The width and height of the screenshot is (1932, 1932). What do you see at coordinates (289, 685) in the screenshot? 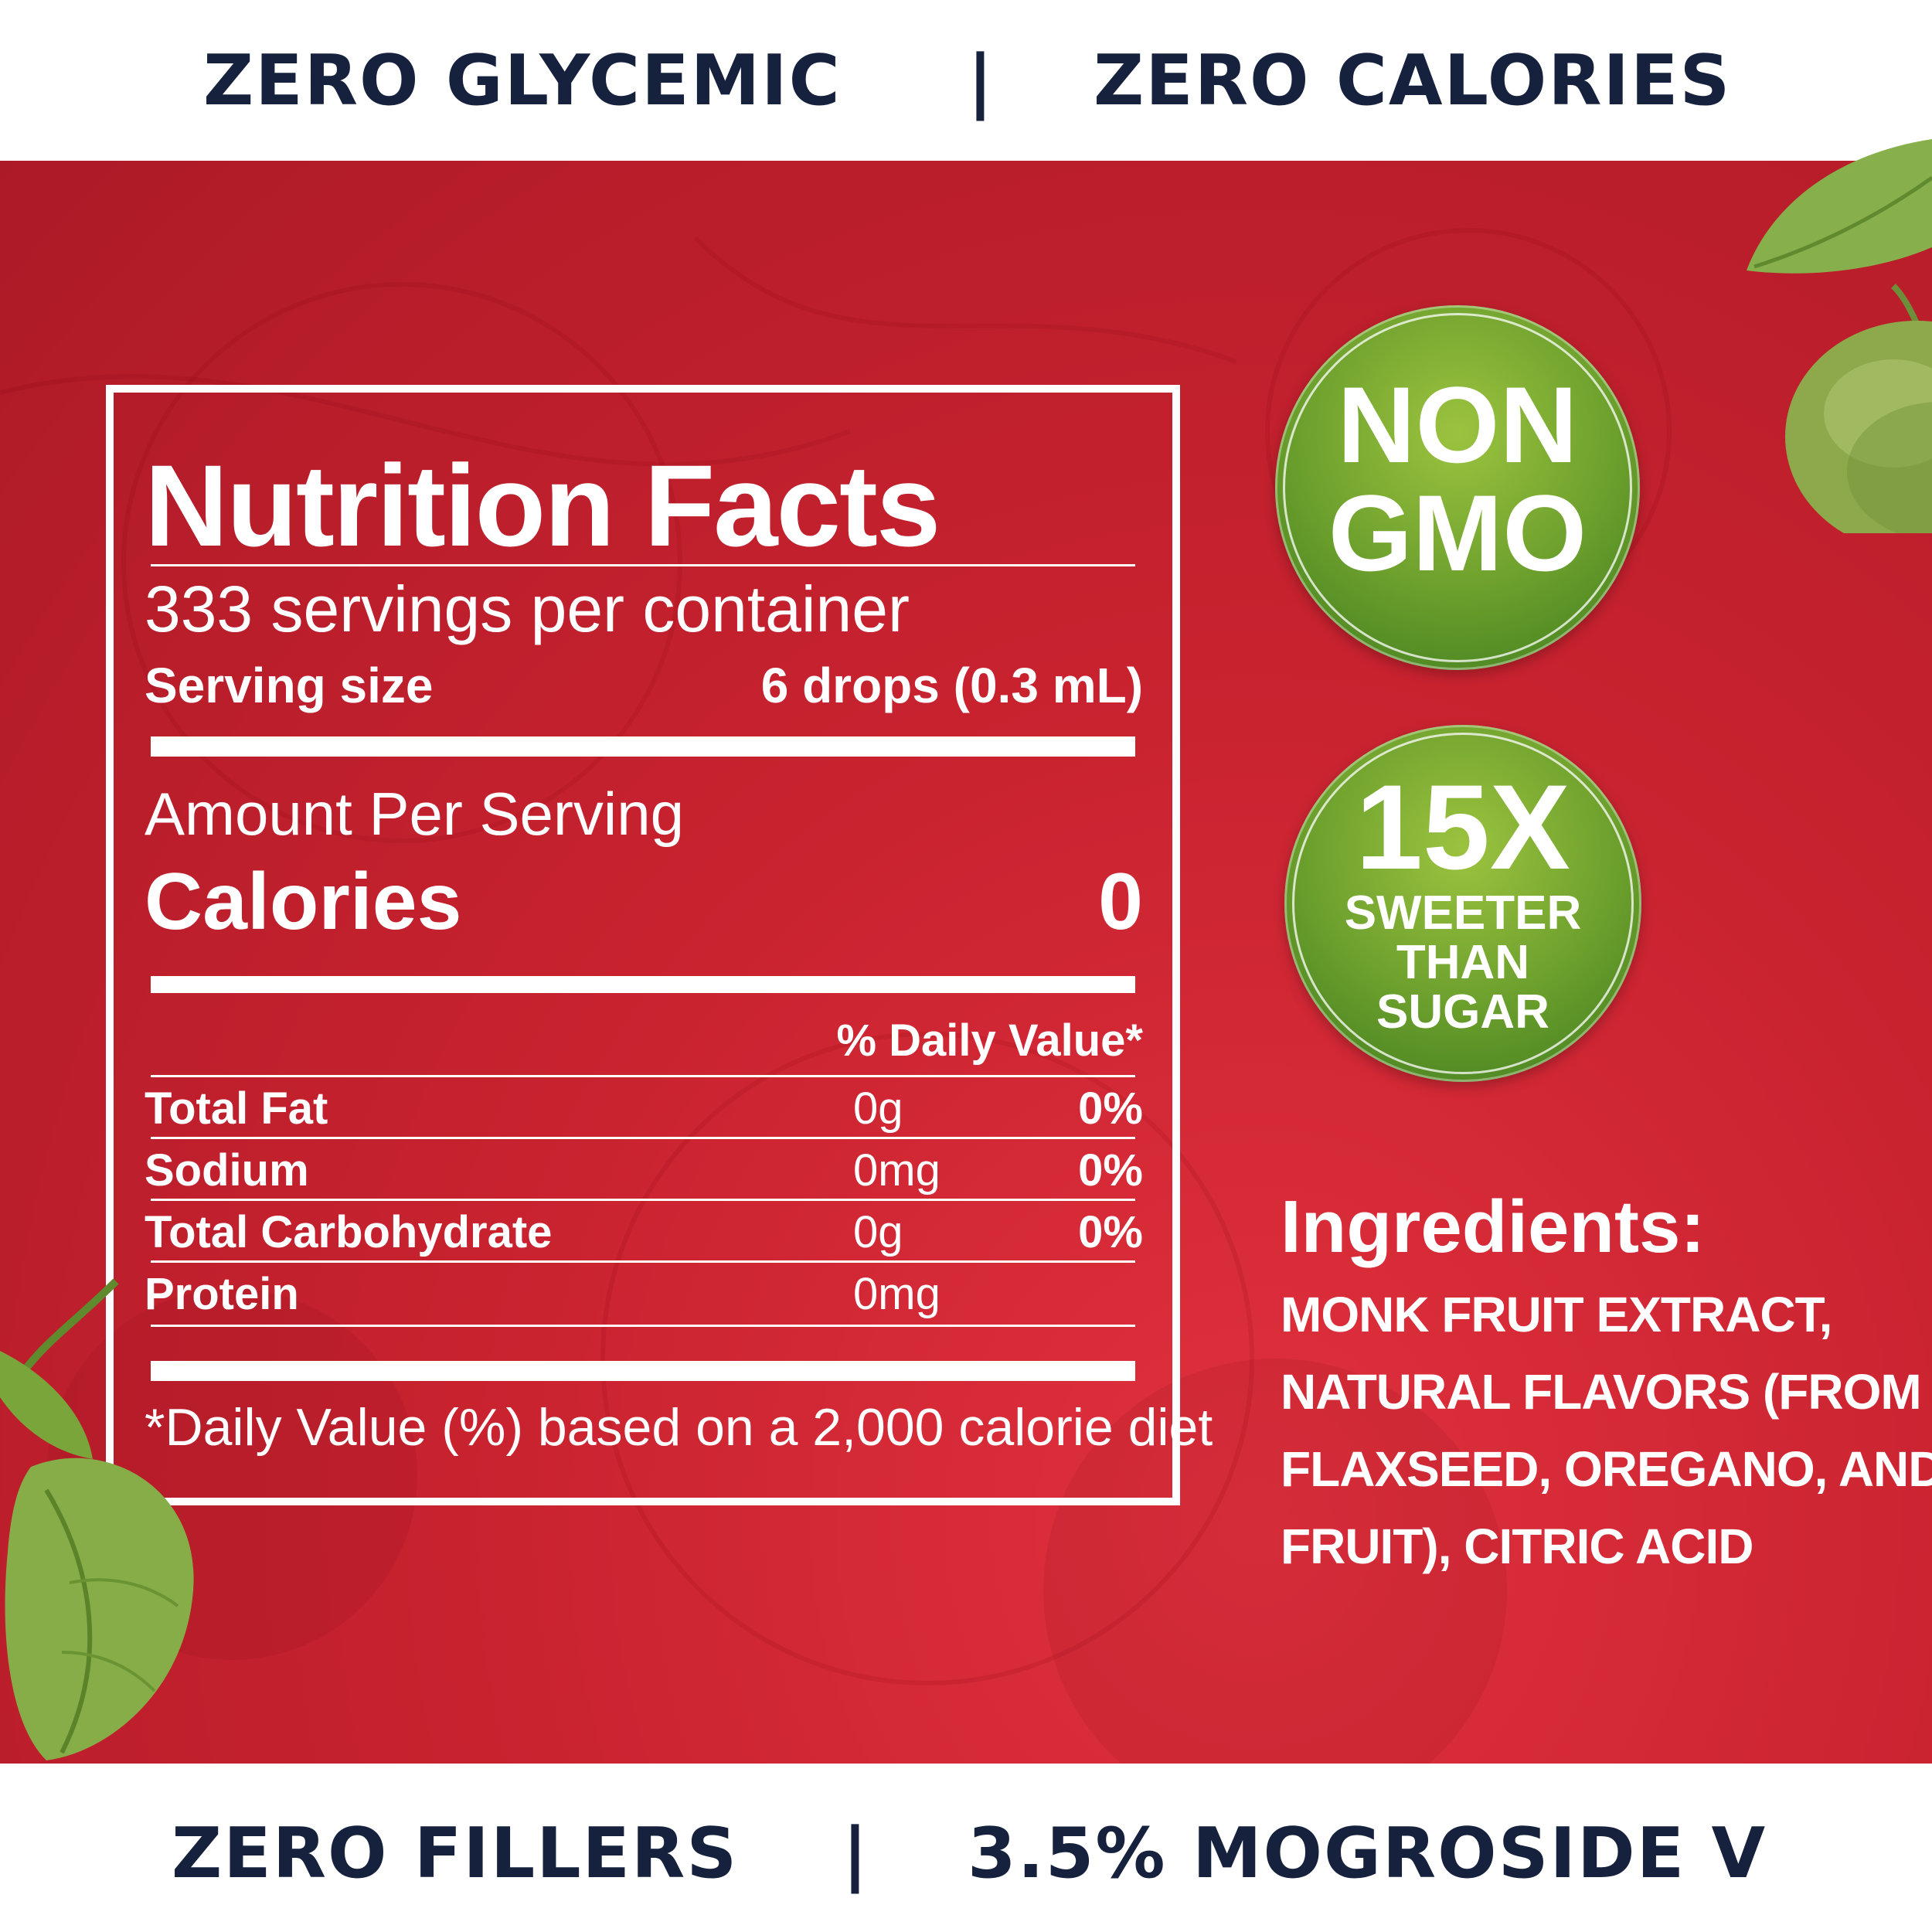
I see `serving-size-label: Serving size` at bounding box center [289, 685].